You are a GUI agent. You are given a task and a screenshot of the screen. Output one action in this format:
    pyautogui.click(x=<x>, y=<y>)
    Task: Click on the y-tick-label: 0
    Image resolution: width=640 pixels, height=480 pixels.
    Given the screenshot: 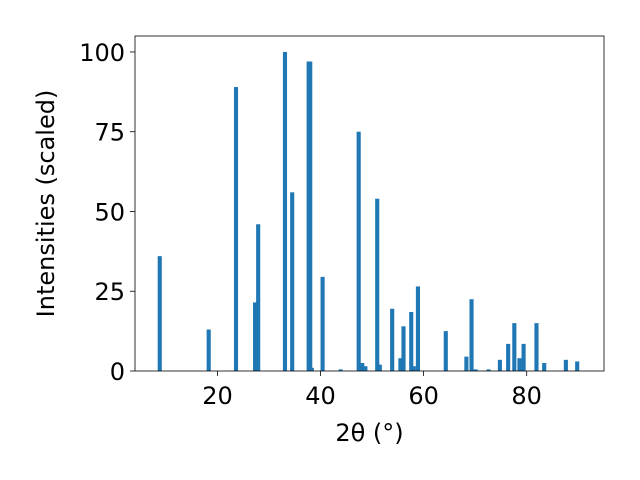 What is the action you would take?
    pyautogui.click(x=117, y=372)
    